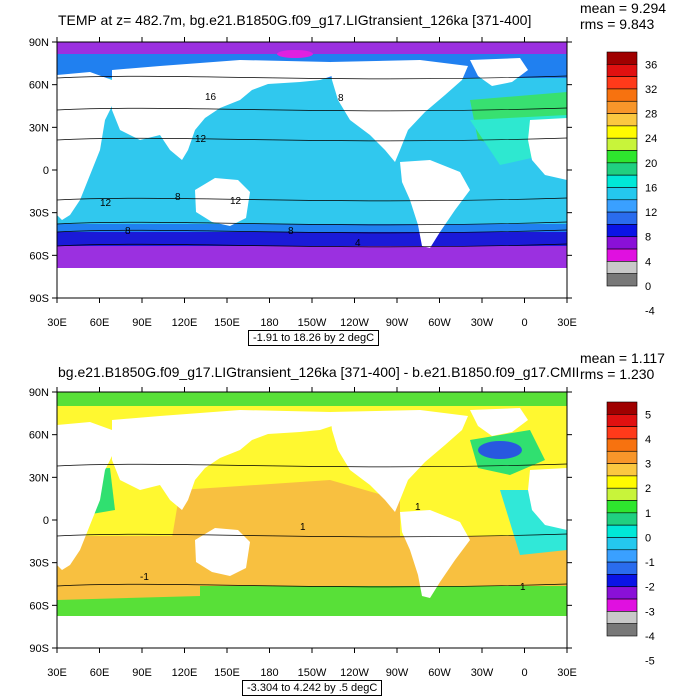  Describe the element at coordinates (648, 238) in the screenshot. I see `colorbar-label: 8` at that location.